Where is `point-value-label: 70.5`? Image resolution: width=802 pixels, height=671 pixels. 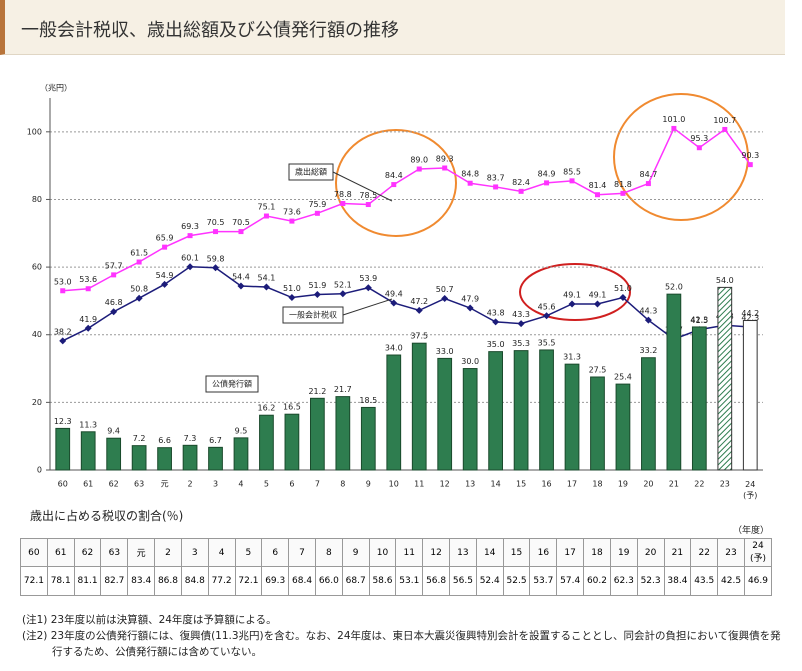 point-value-label: 70.5 is located at coordinates (216, 222).